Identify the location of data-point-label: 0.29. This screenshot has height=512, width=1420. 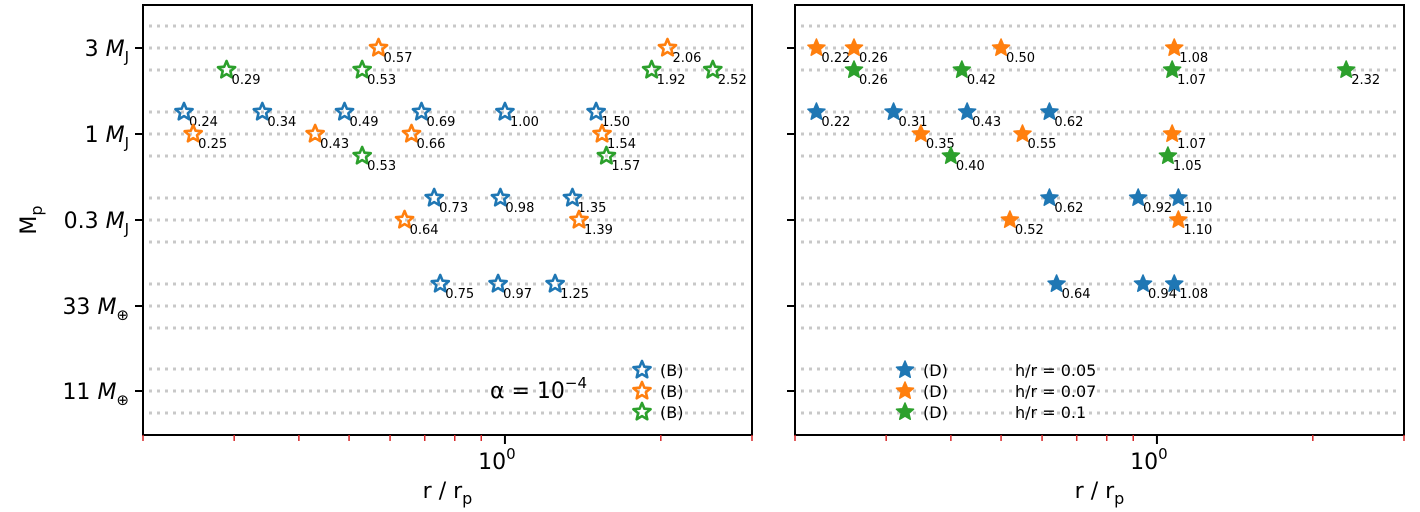
(246, 80).